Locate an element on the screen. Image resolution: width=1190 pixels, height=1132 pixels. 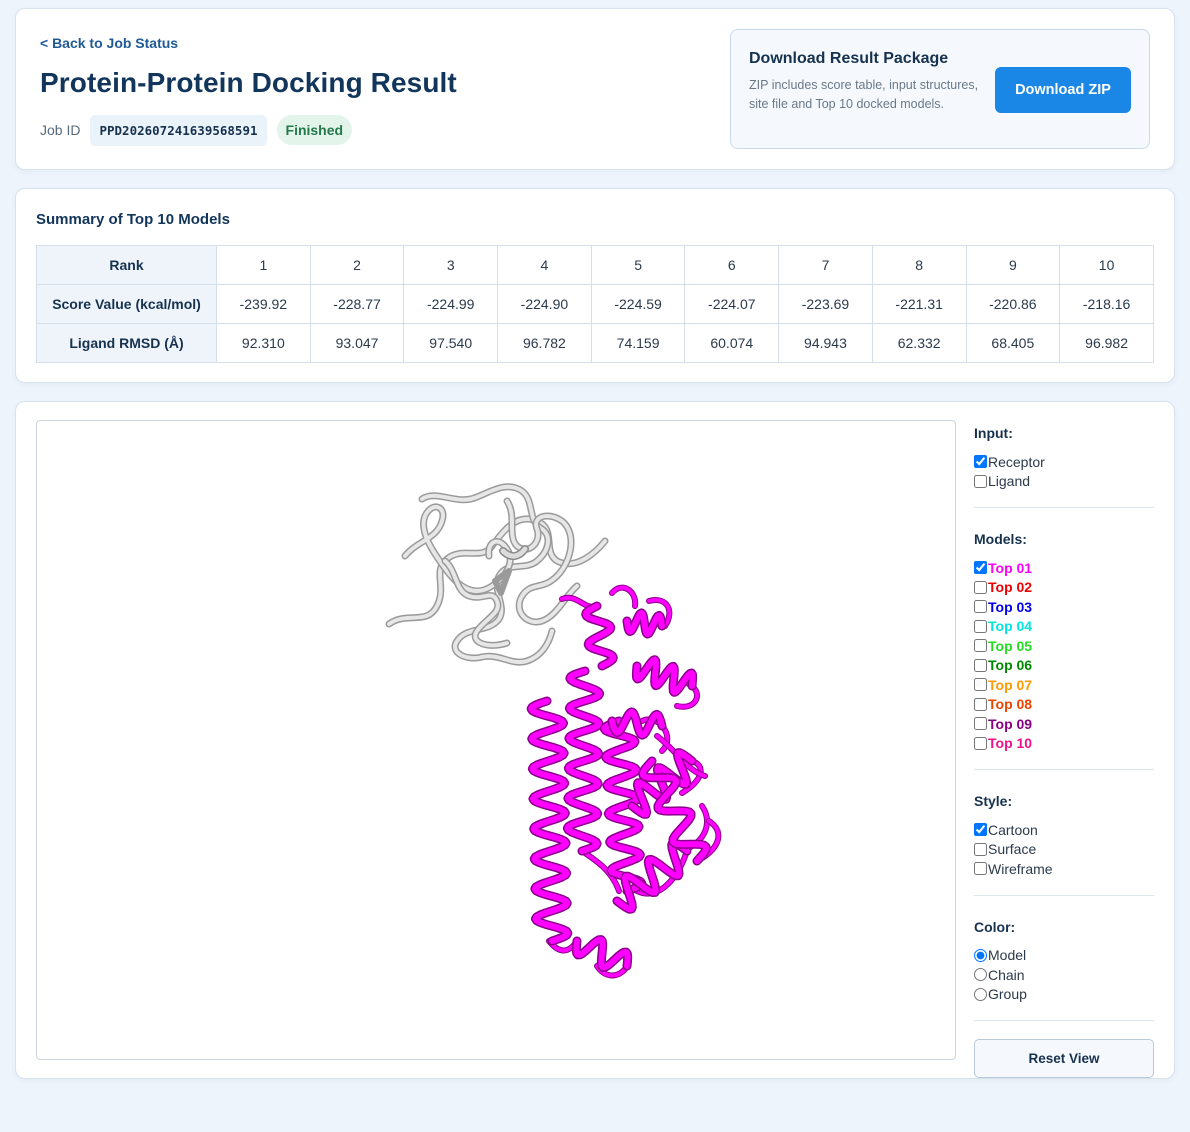
model-radio is located at coordinates (980, 955).